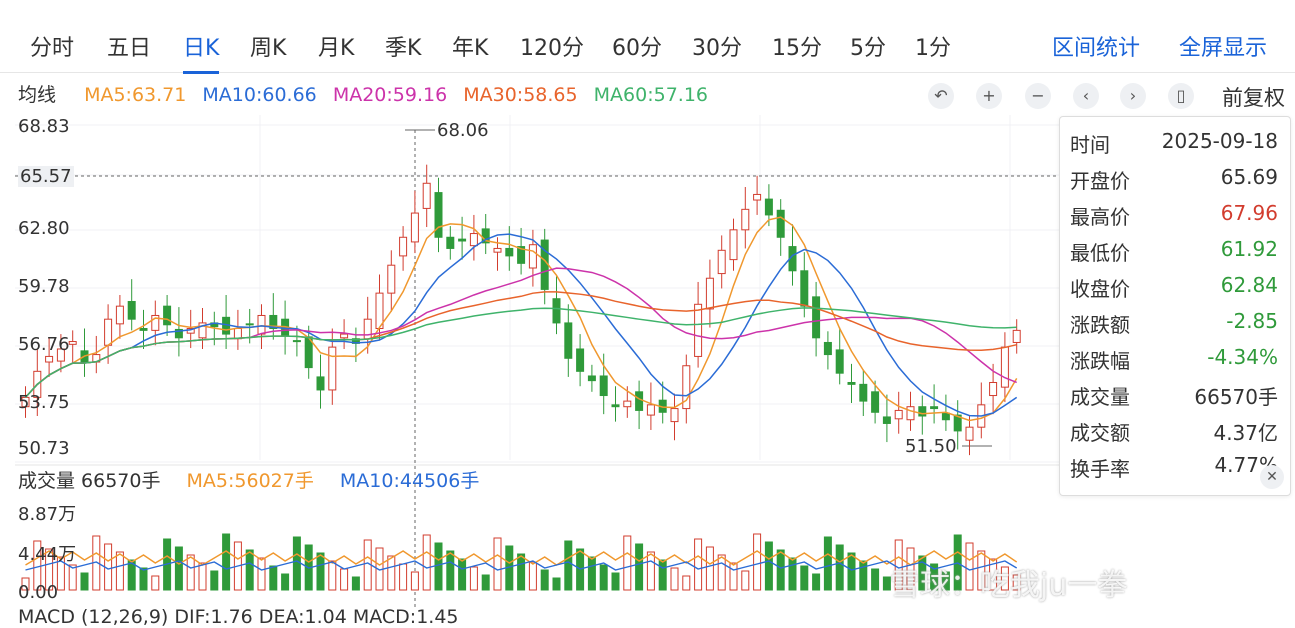  What do you see at coordinates (38, 592) in the screenshot?
I see `volume-tick-3: 0.00` at bounding box center [38, 592].